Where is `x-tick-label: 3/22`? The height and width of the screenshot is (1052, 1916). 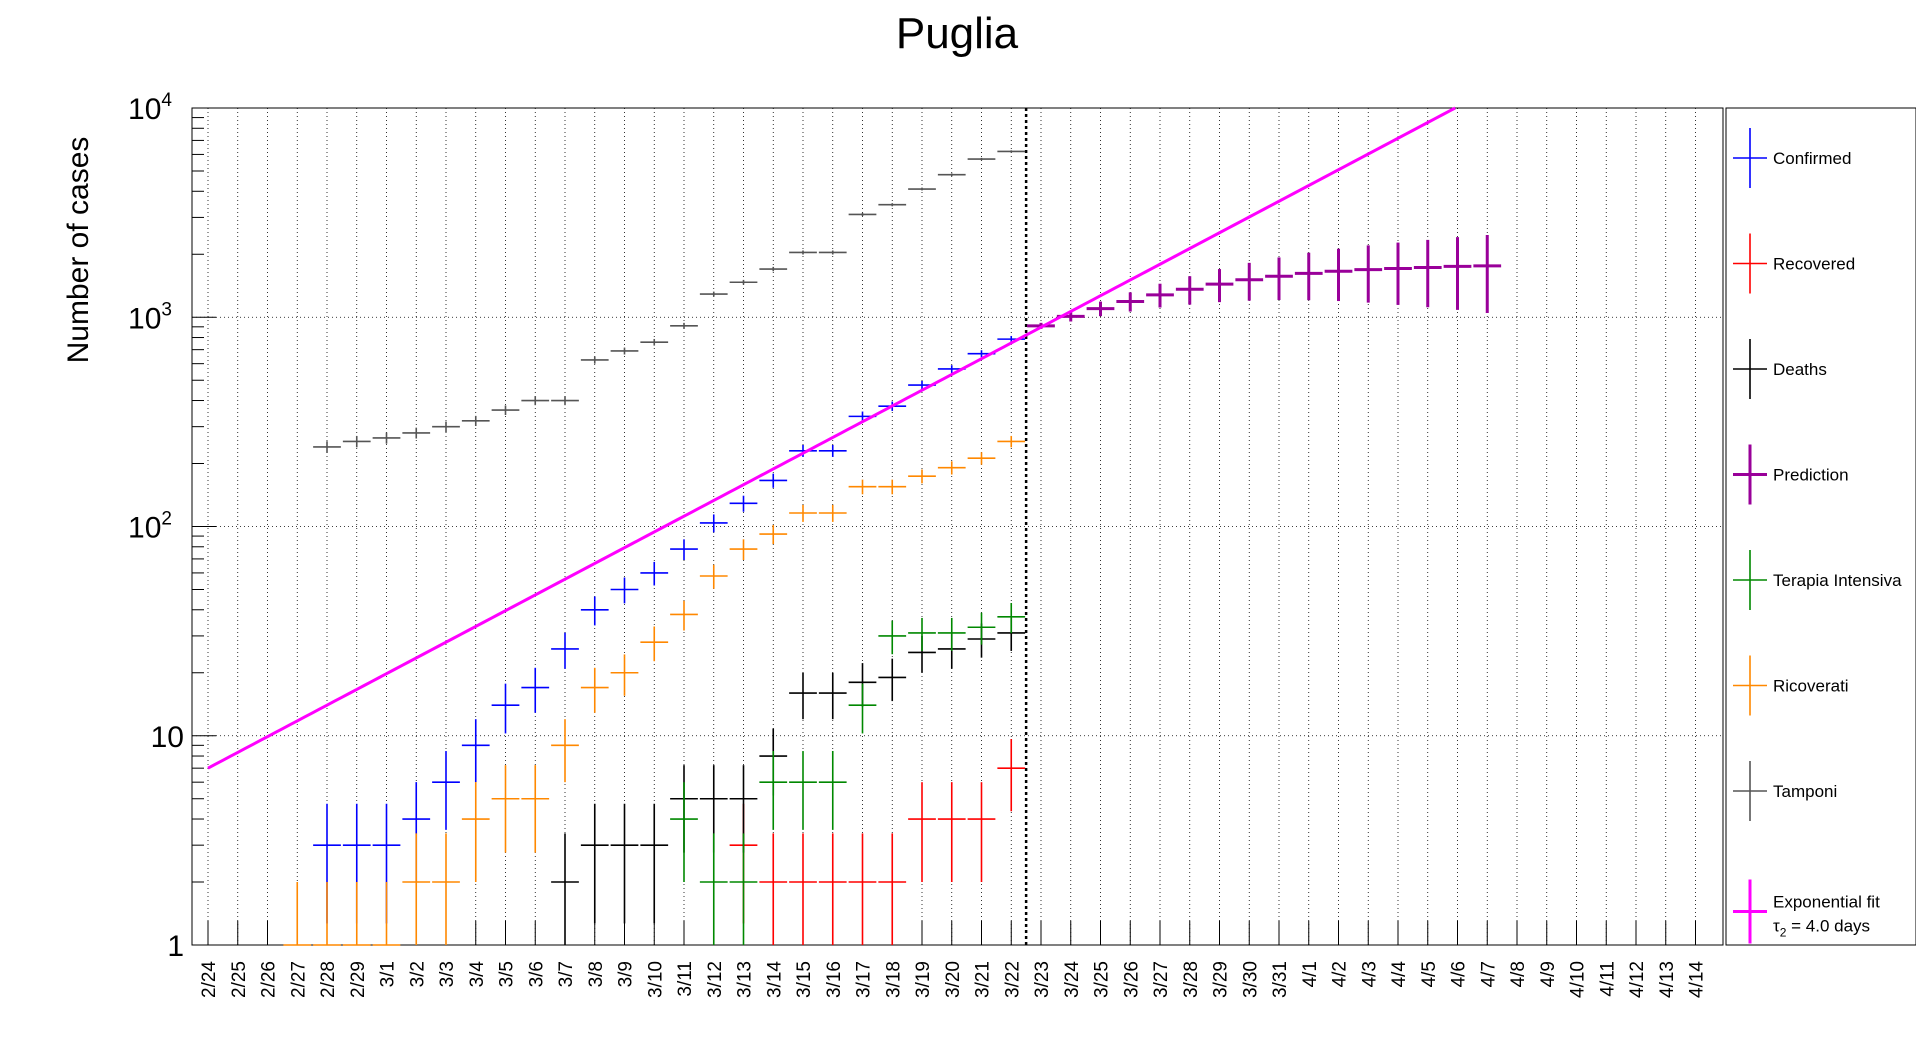
x-tick-label: 3/22 is located at coordinates (1012, 979).